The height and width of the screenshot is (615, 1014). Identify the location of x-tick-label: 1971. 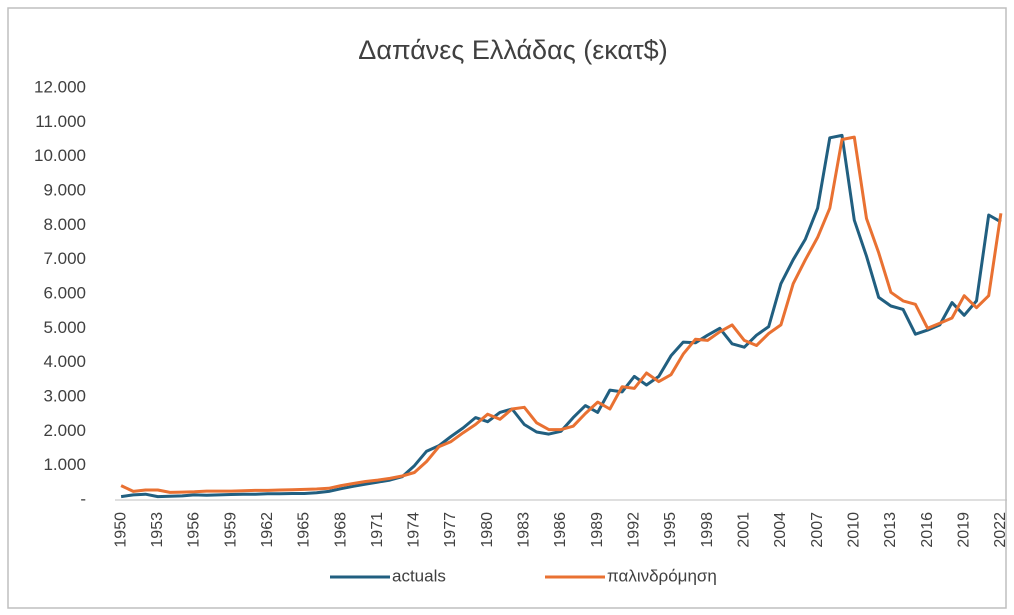
(377, 530).